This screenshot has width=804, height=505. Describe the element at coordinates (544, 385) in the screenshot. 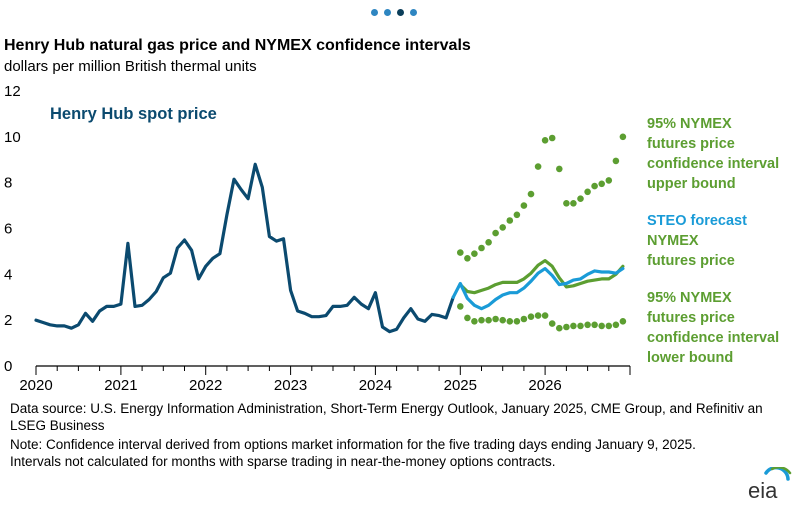

I see `x-tick-label: 2026` at that location.